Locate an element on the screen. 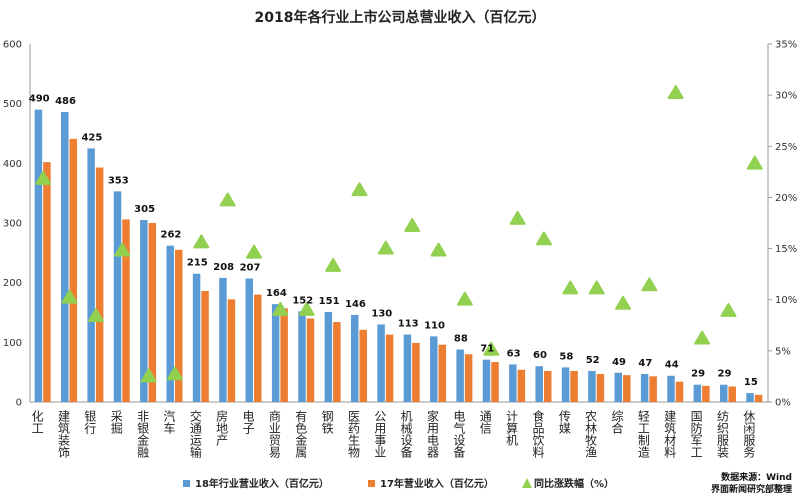  data-label: 44 is located at coordinates (672, 365).